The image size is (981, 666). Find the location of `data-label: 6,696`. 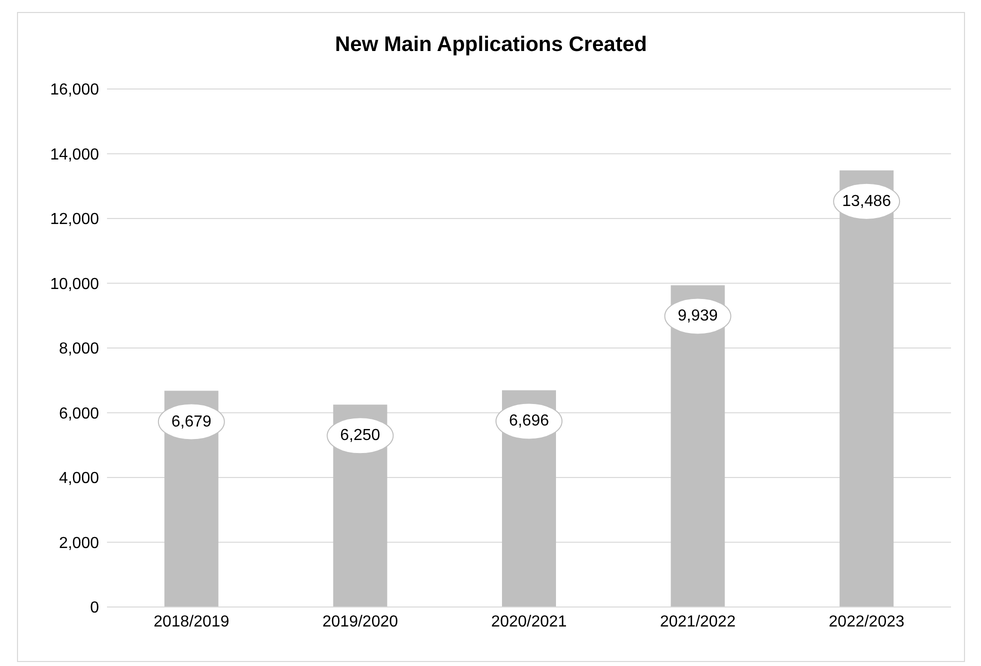

data-label: 6,696 is located at coordinates (529, 421).